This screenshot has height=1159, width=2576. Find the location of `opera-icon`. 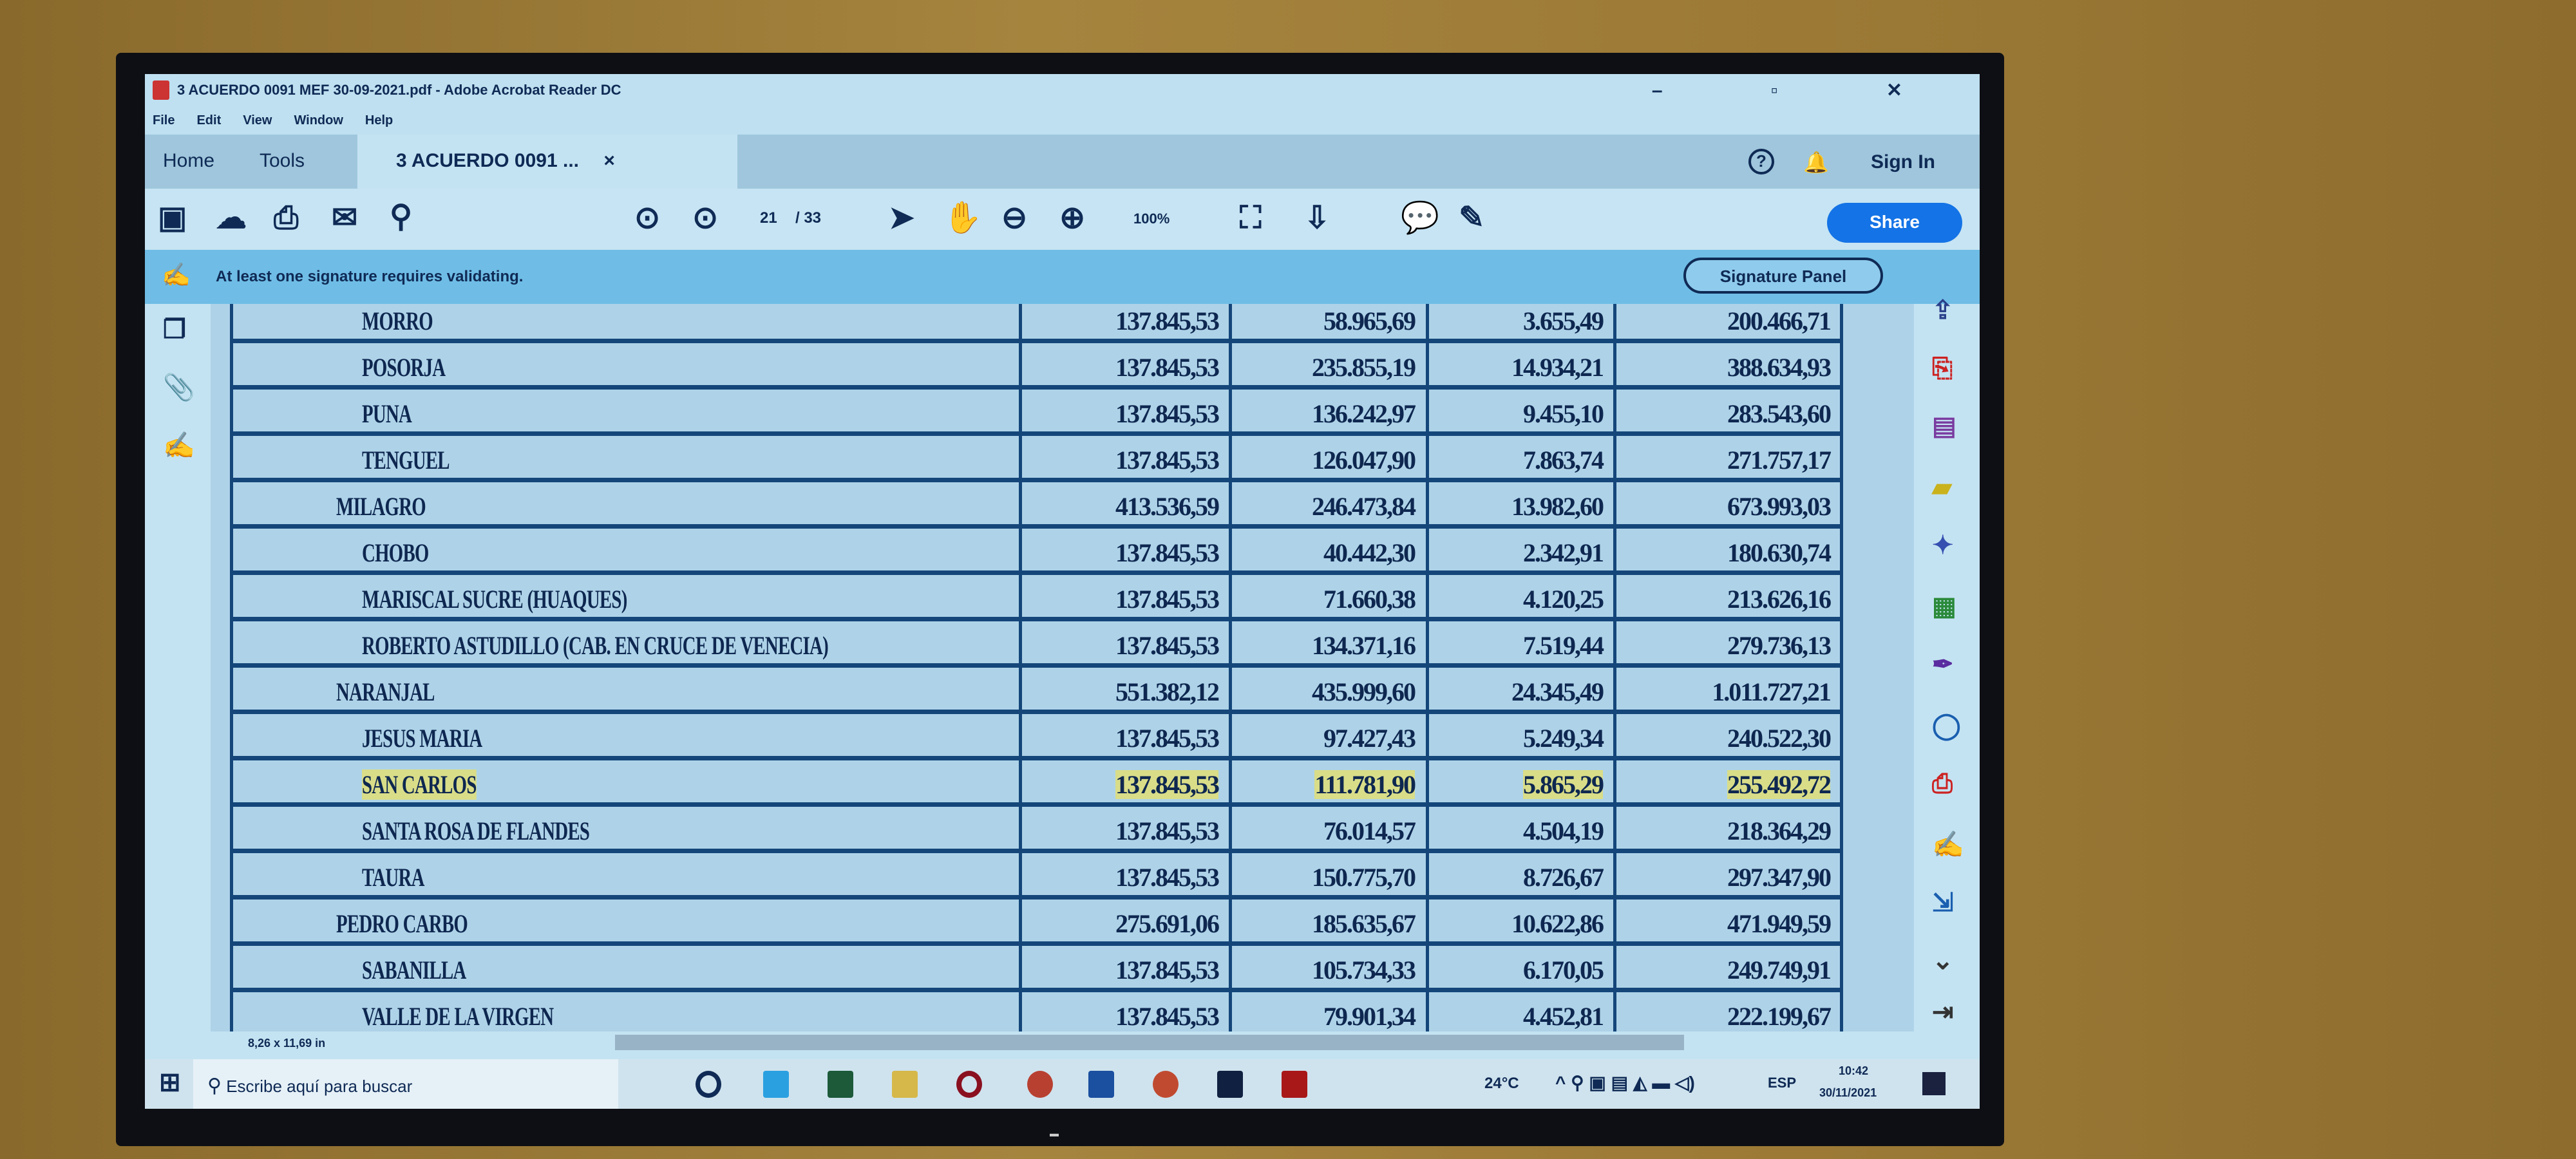

opera-icon is located at coordinates (969, 1084).